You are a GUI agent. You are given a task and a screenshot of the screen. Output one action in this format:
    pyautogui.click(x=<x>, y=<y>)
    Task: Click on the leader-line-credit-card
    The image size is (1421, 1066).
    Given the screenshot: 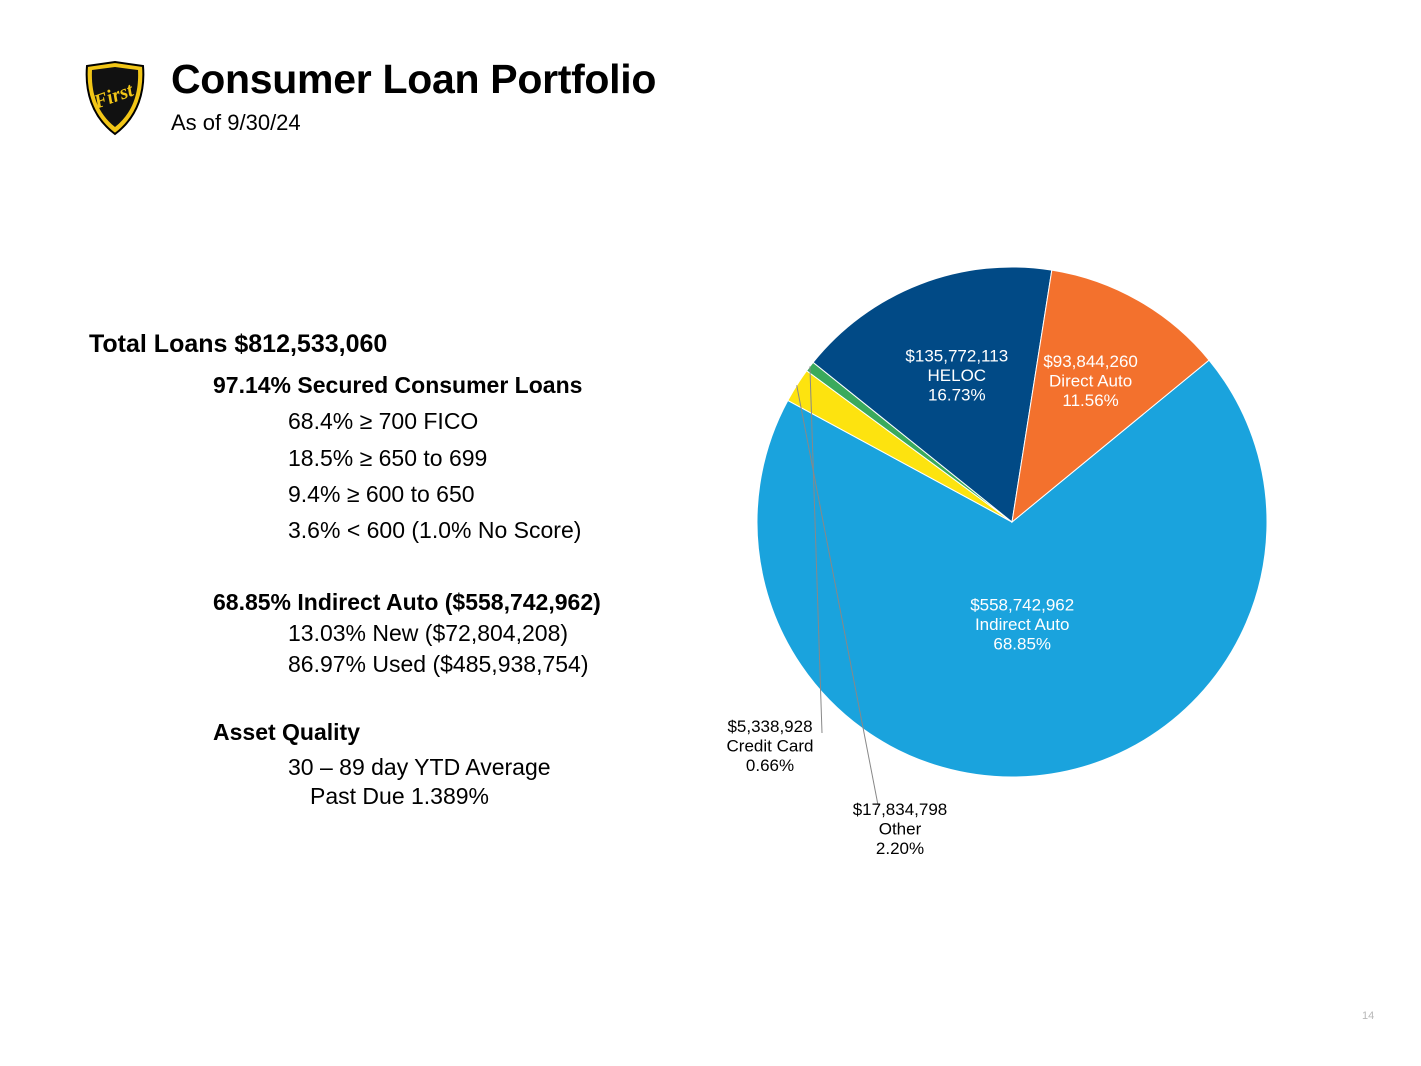 What is the action you would take?
    pyautogui.click(x=816, y=550)
    